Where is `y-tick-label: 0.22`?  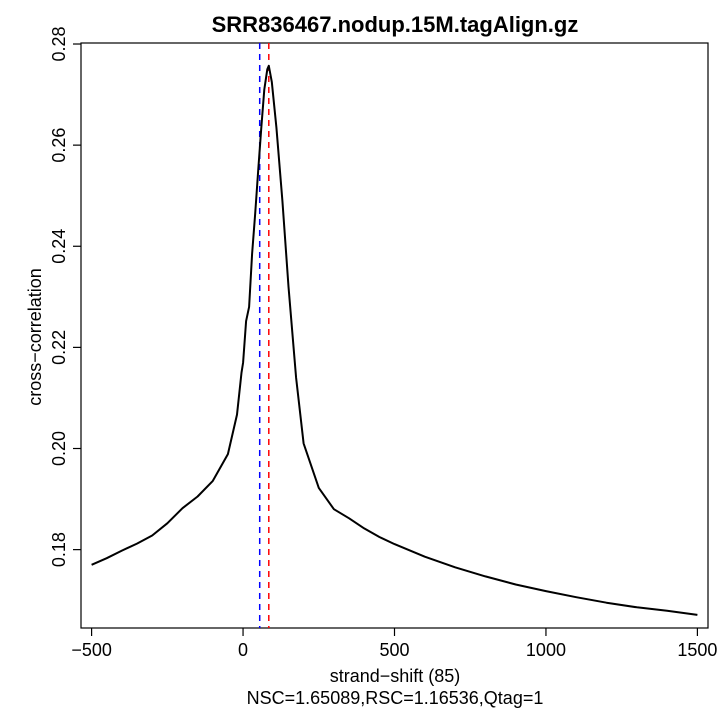 y-tick-label: 0.22 is located at coordinates (59, 347).